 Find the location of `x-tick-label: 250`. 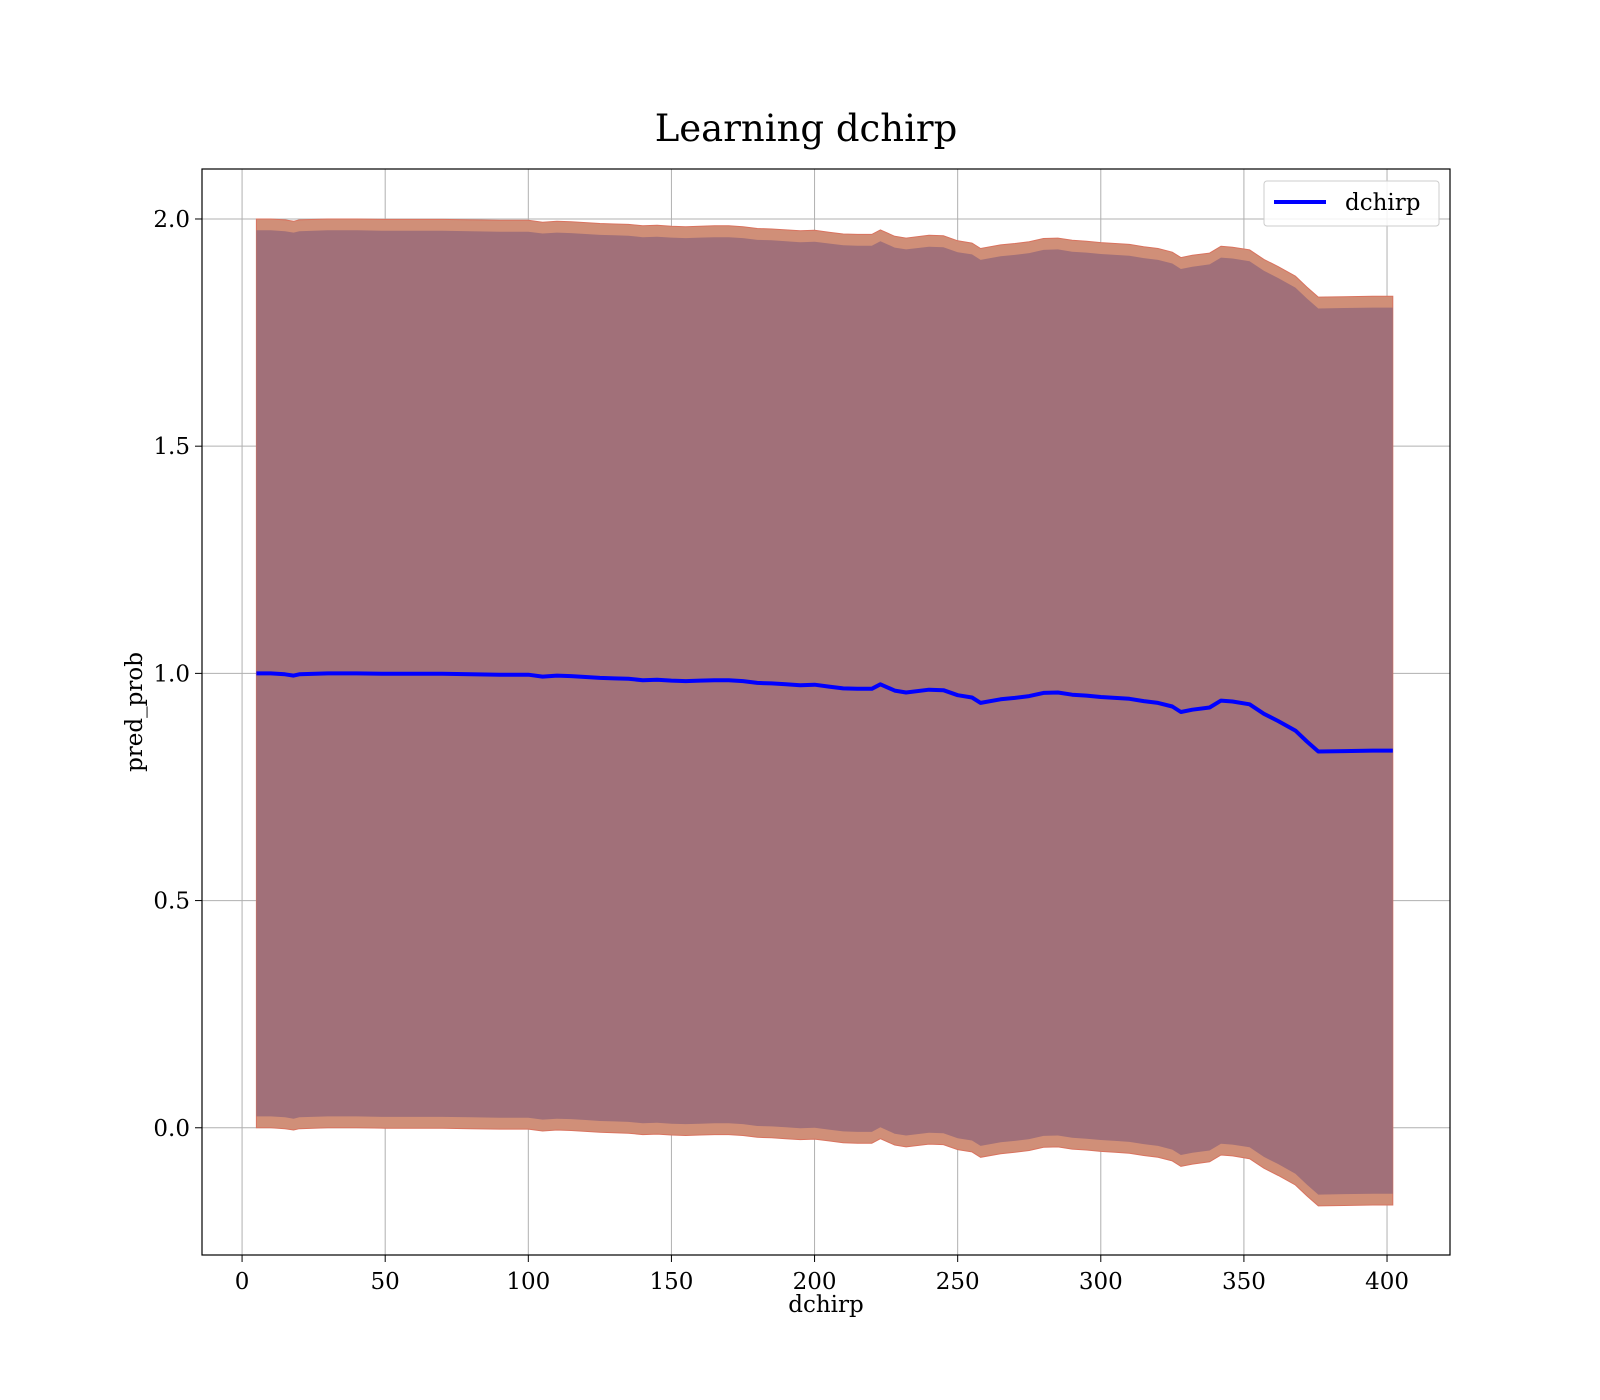

x-tick-label: 250 is located at coordinates (958, 1282).